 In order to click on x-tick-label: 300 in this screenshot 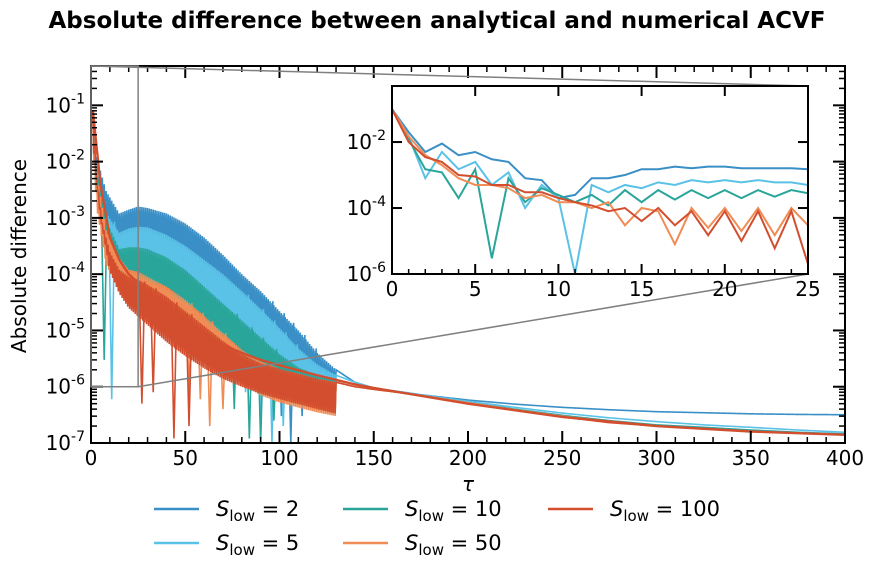, I will do `click(656, 458)`.